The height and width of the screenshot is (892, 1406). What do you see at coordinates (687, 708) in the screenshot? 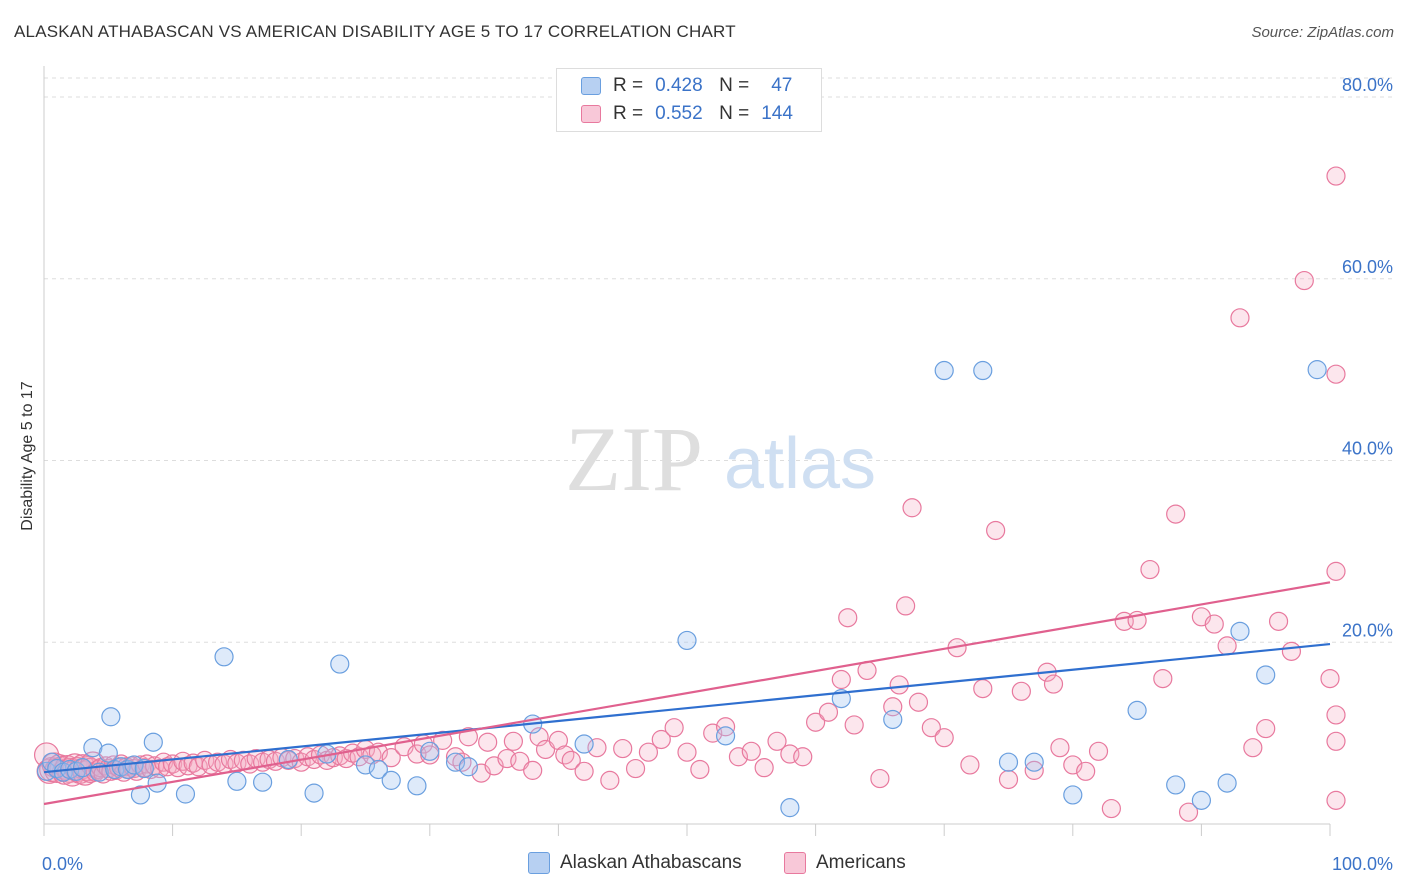
I see `athabascan-trend-line` at bounding box center [687, 708].